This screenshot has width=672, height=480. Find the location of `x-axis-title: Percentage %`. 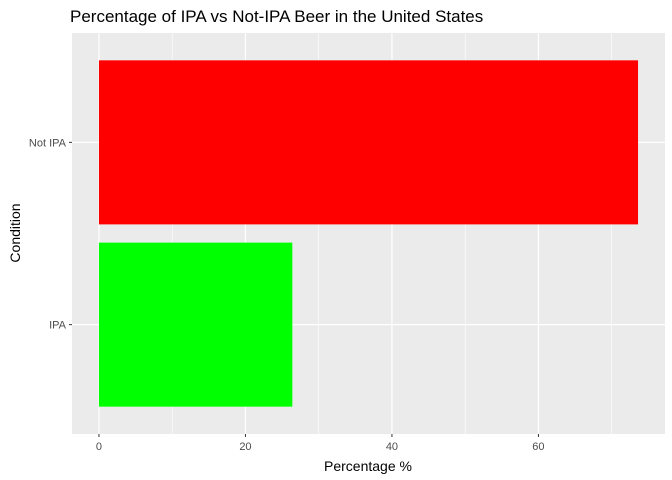

x-axis-title: Percentage % is located at coordinates (368, 466).